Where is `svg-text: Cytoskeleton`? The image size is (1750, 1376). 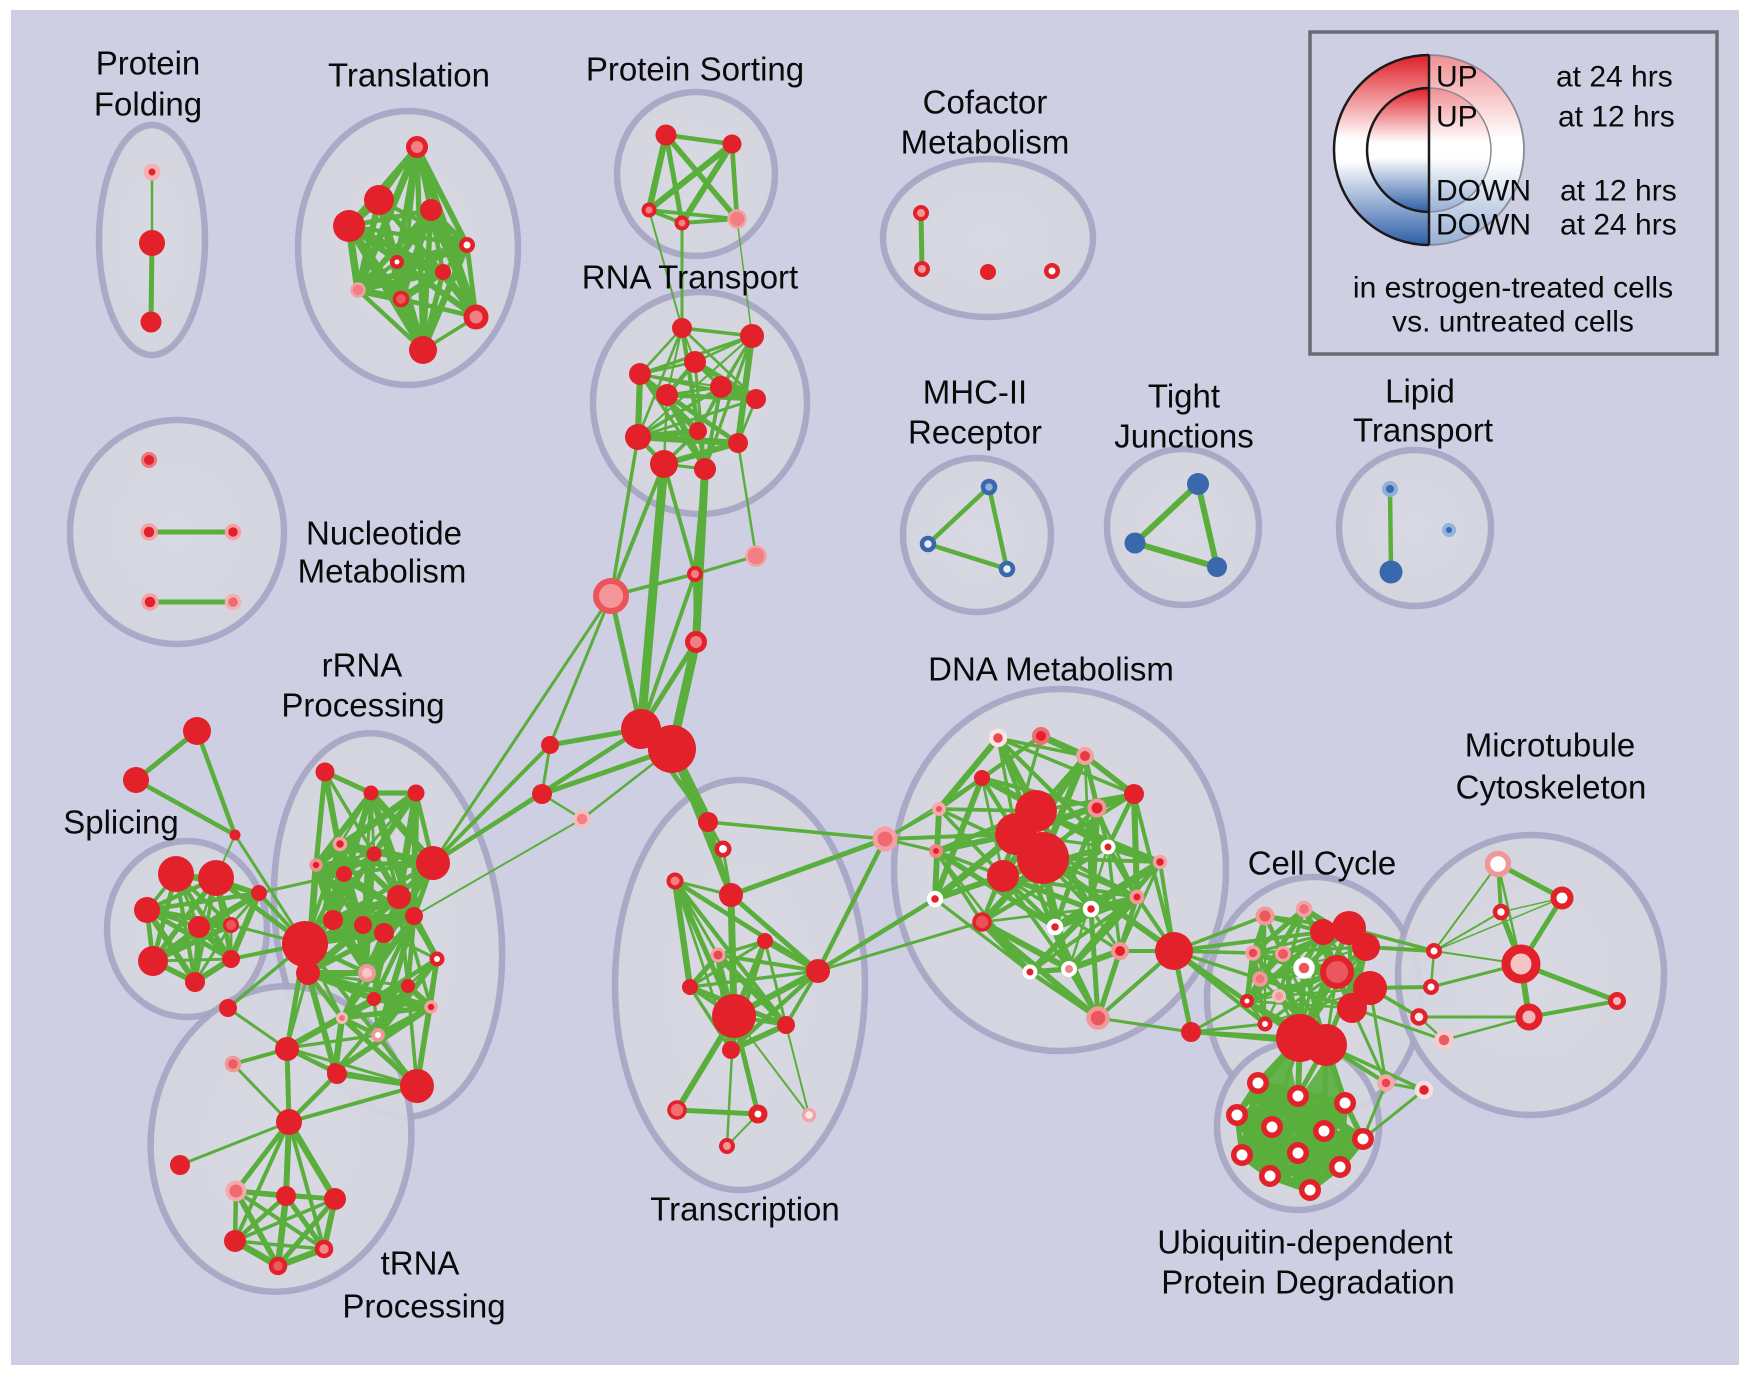 svg-text: Cytoskeleton is located at coordinates (1551, 787).